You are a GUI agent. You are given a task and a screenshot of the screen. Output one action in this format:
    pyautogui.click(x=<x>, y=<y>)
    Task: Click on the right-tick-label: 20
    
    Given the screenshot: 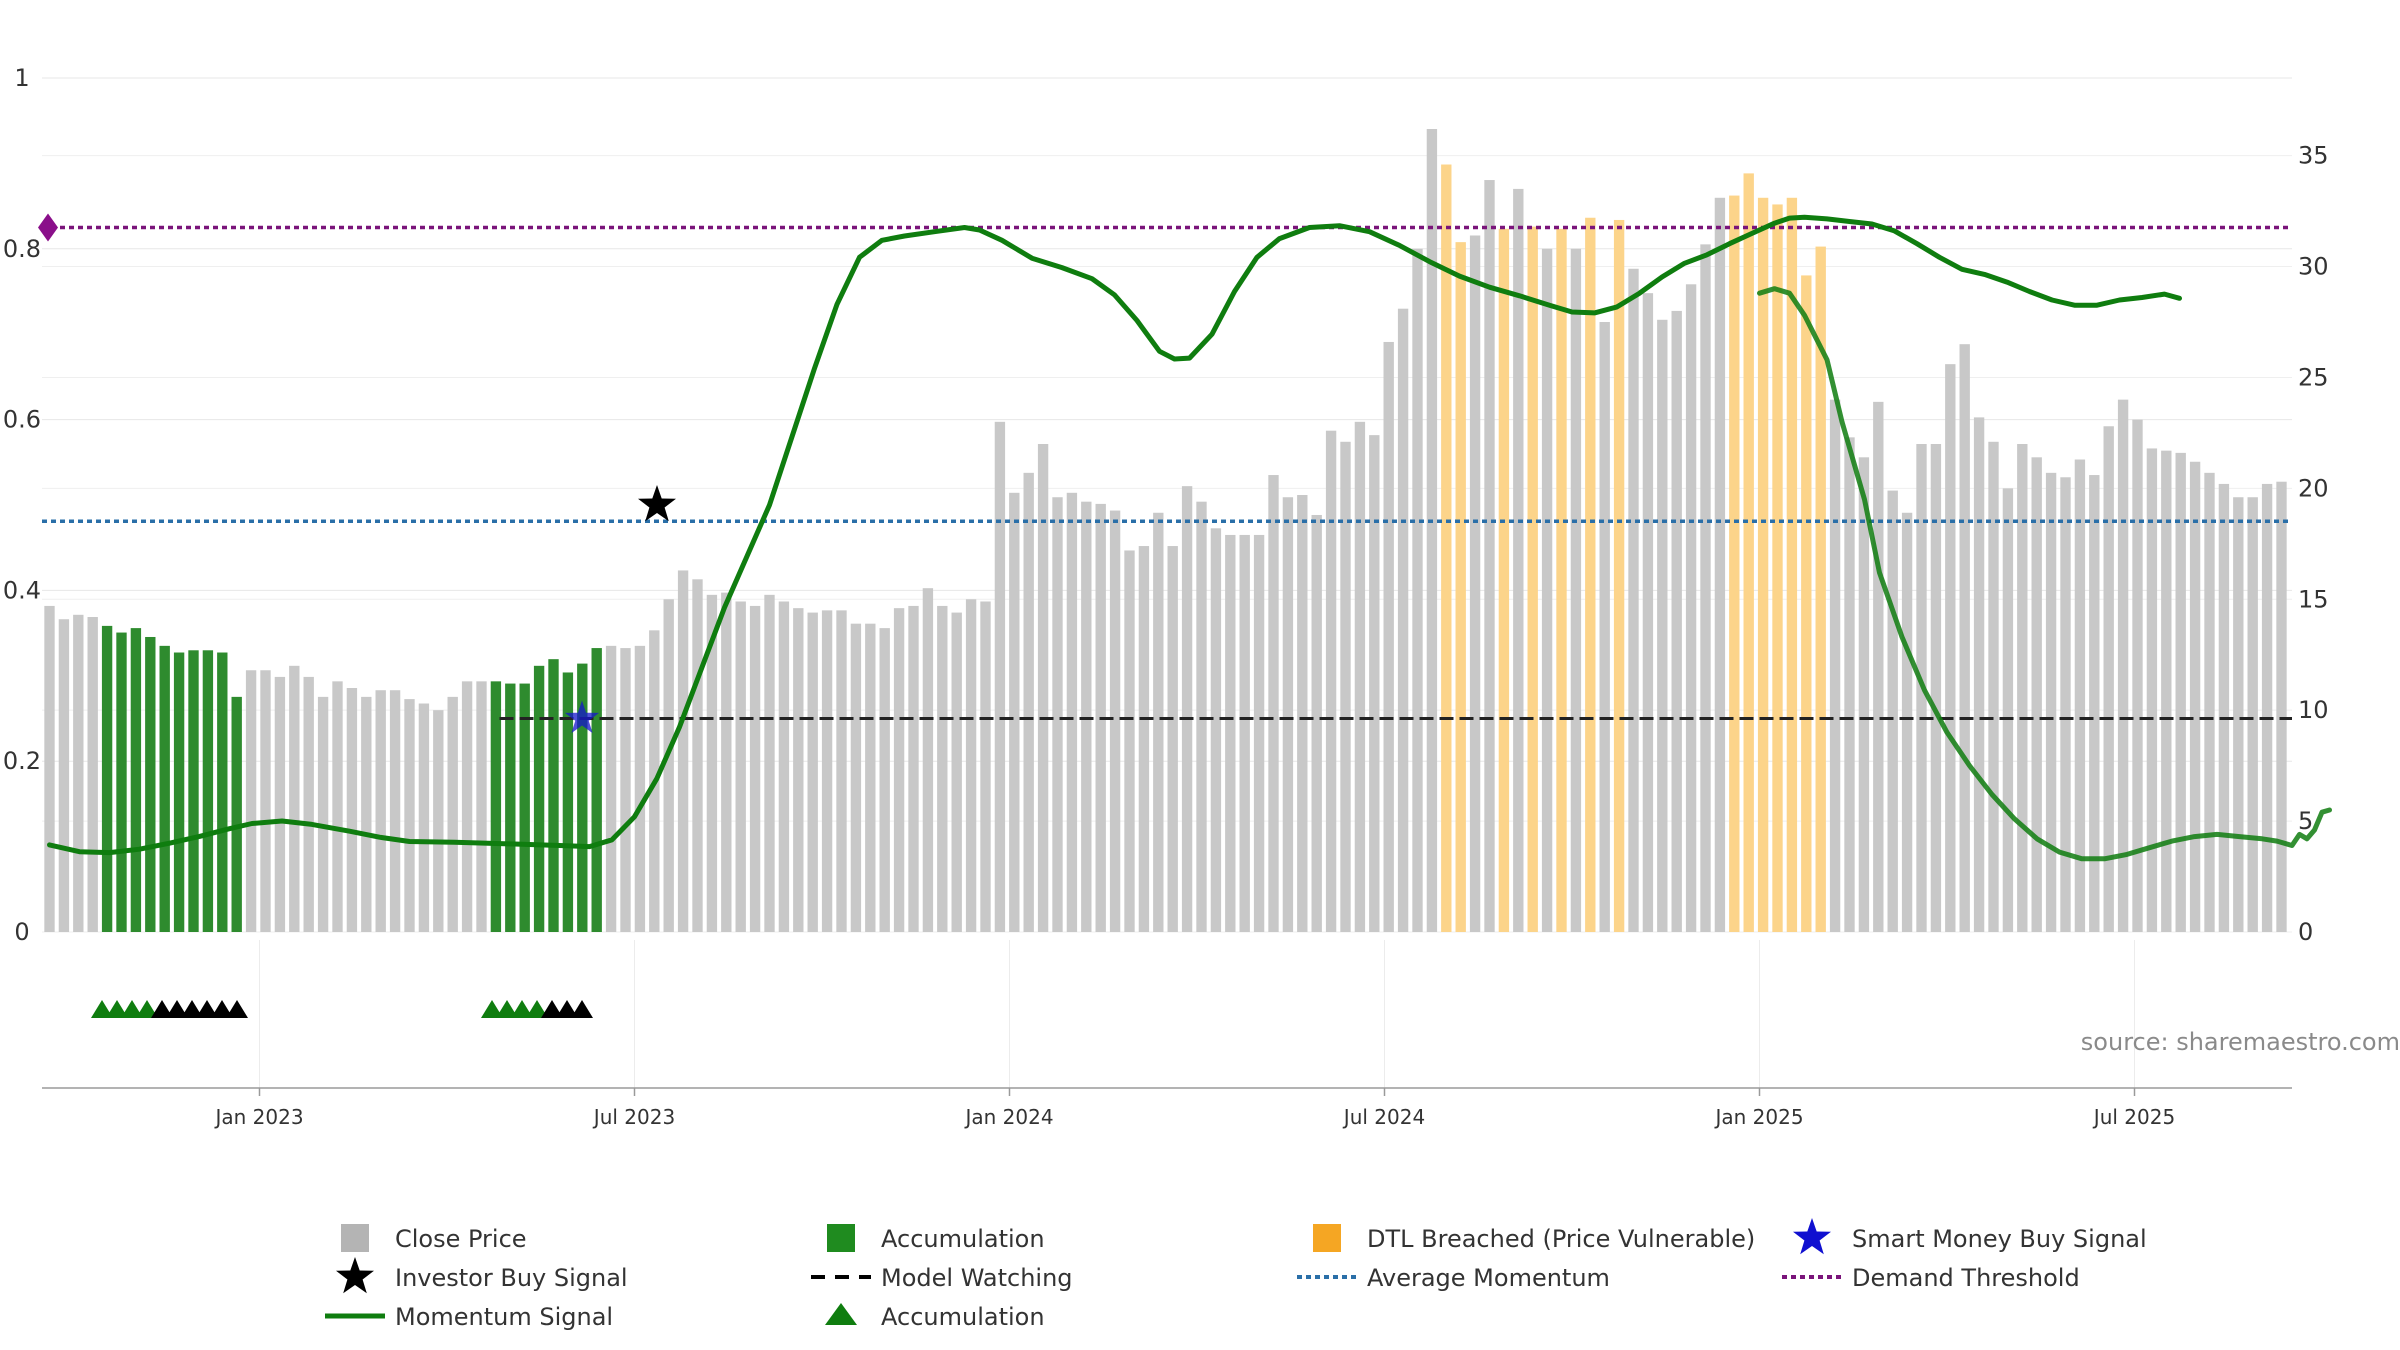 What is the action you would take?
    pyautogui.click(x=2313, y=488)
    